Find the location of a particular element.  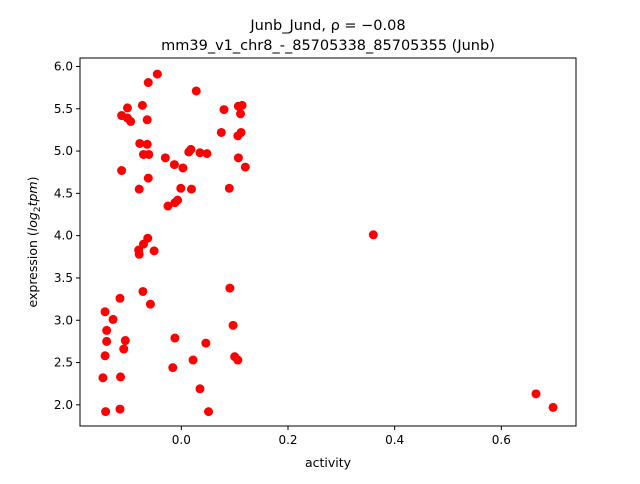

x-tick-label: 0.6 is located at coordinates (501, 440).